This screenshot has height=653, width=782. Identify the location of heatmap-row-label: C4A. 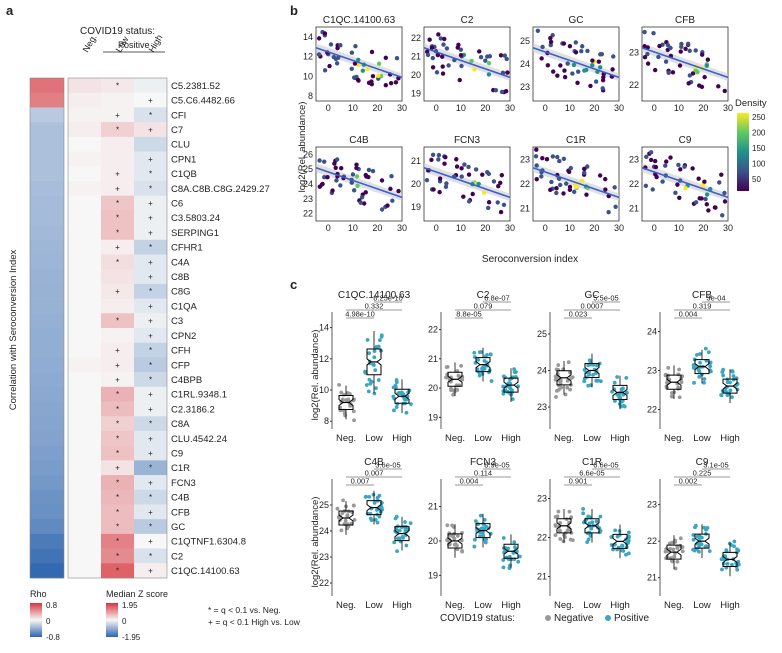
(180, 262).